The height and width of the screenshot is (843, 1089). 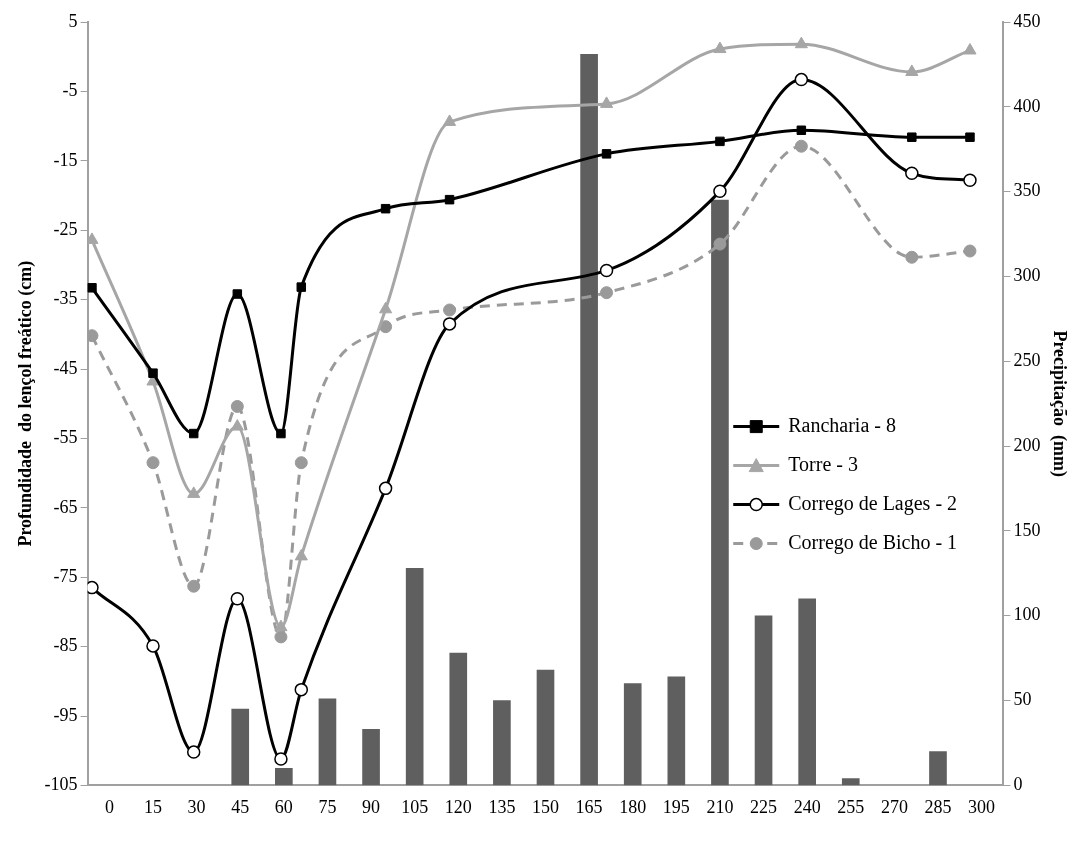 I want to click on y-tick-label: -25, so click(x=65, y=228).